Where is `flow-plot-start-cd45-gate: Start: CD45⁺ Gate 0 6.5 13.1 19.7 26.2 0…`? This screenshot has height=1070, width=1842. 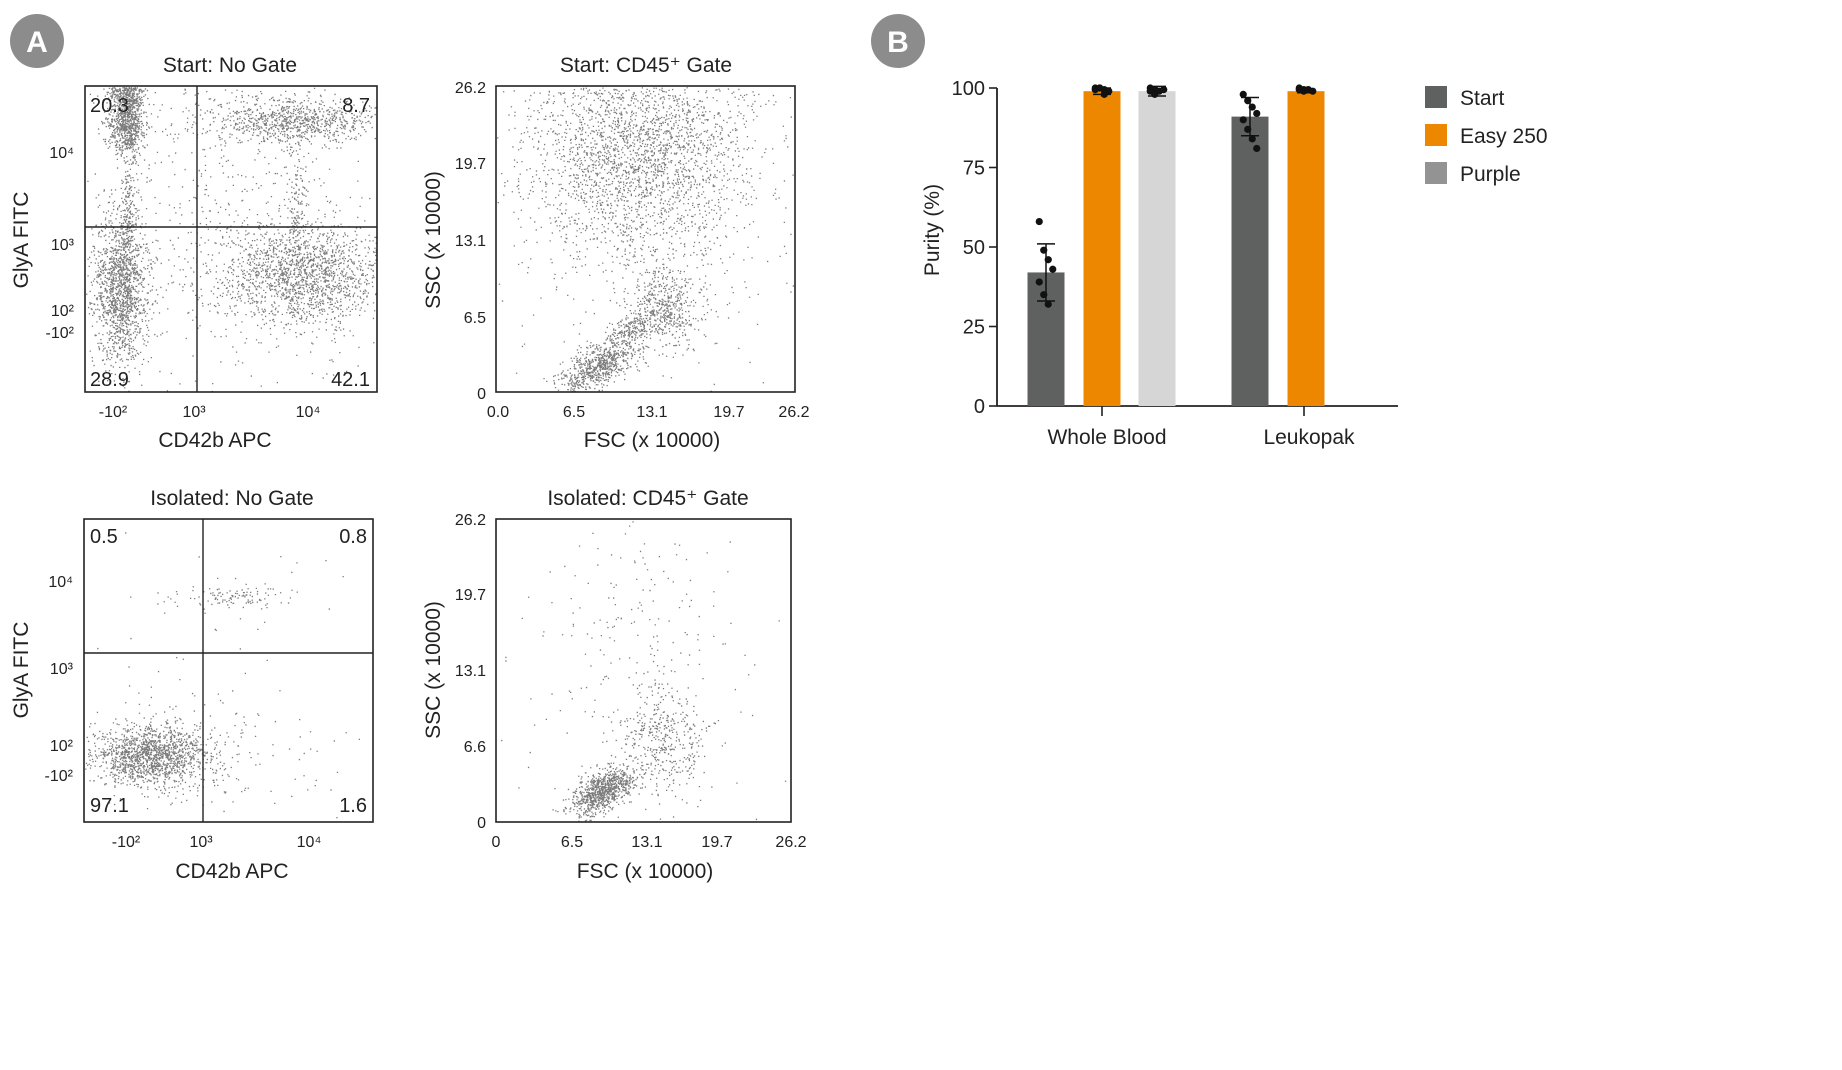
flow-plot-start-cd45-gate: Start: CD45⁺ Gate 0 6.5 13.1 19.7 26.2 0… is located at coordinates (616, 253).